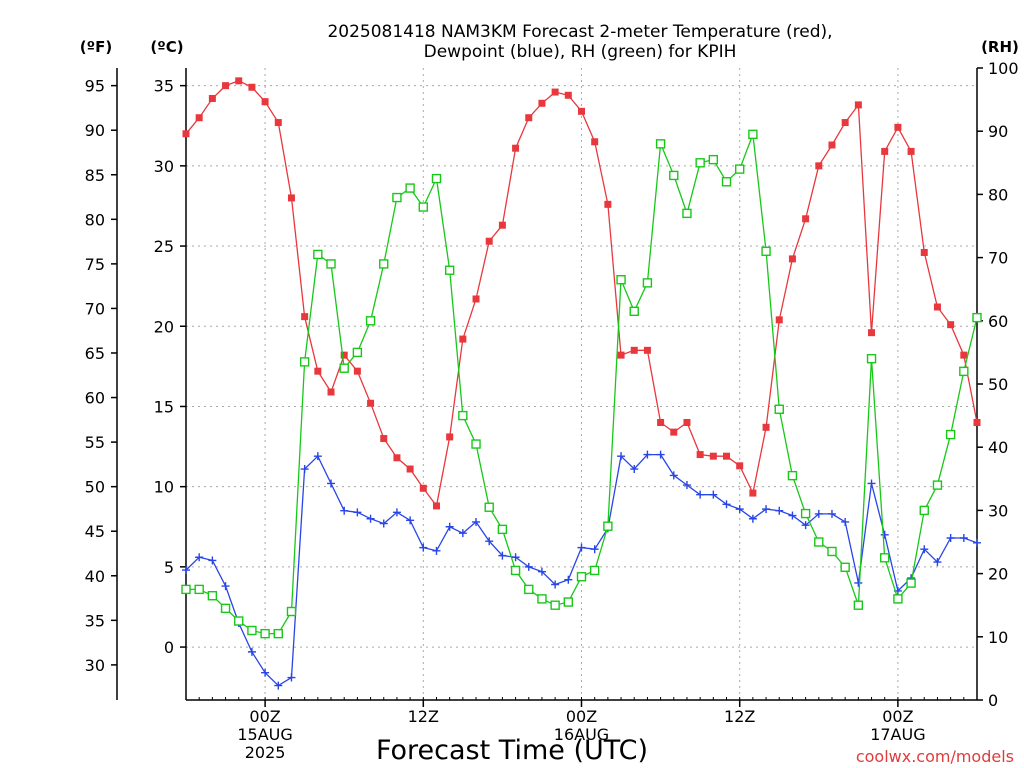 This screenshot has height=768, width=1024. I want to click on x-tick-label: 15AUG, so click(264, 734).